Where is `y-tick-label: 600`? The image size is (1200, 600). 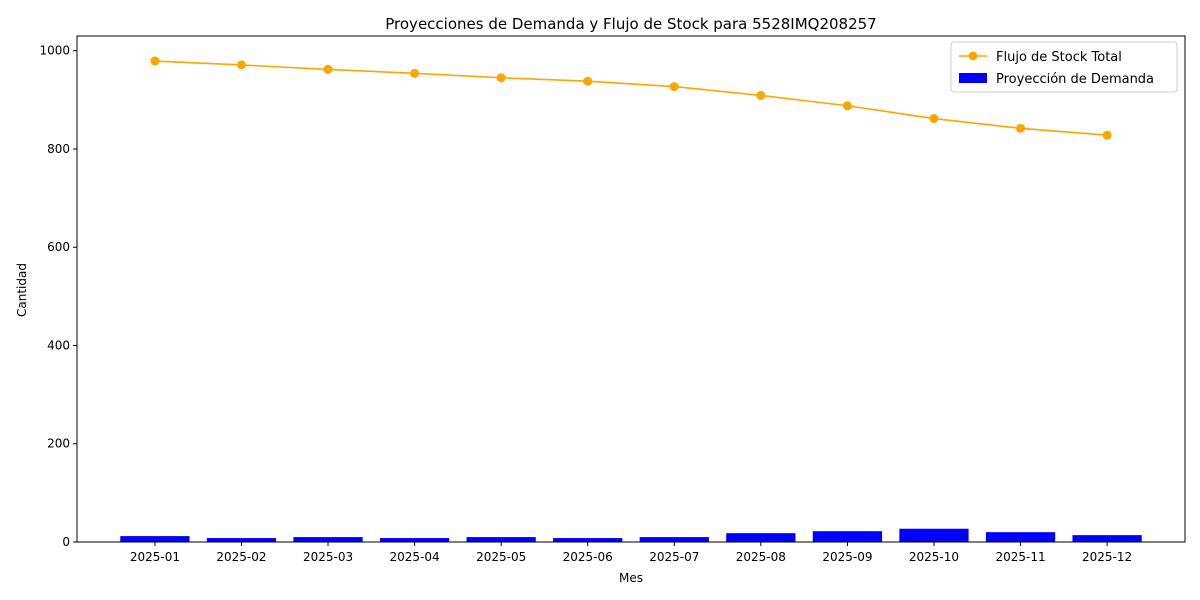
y-tick-label: 600 is located at coordinates (58, 247).